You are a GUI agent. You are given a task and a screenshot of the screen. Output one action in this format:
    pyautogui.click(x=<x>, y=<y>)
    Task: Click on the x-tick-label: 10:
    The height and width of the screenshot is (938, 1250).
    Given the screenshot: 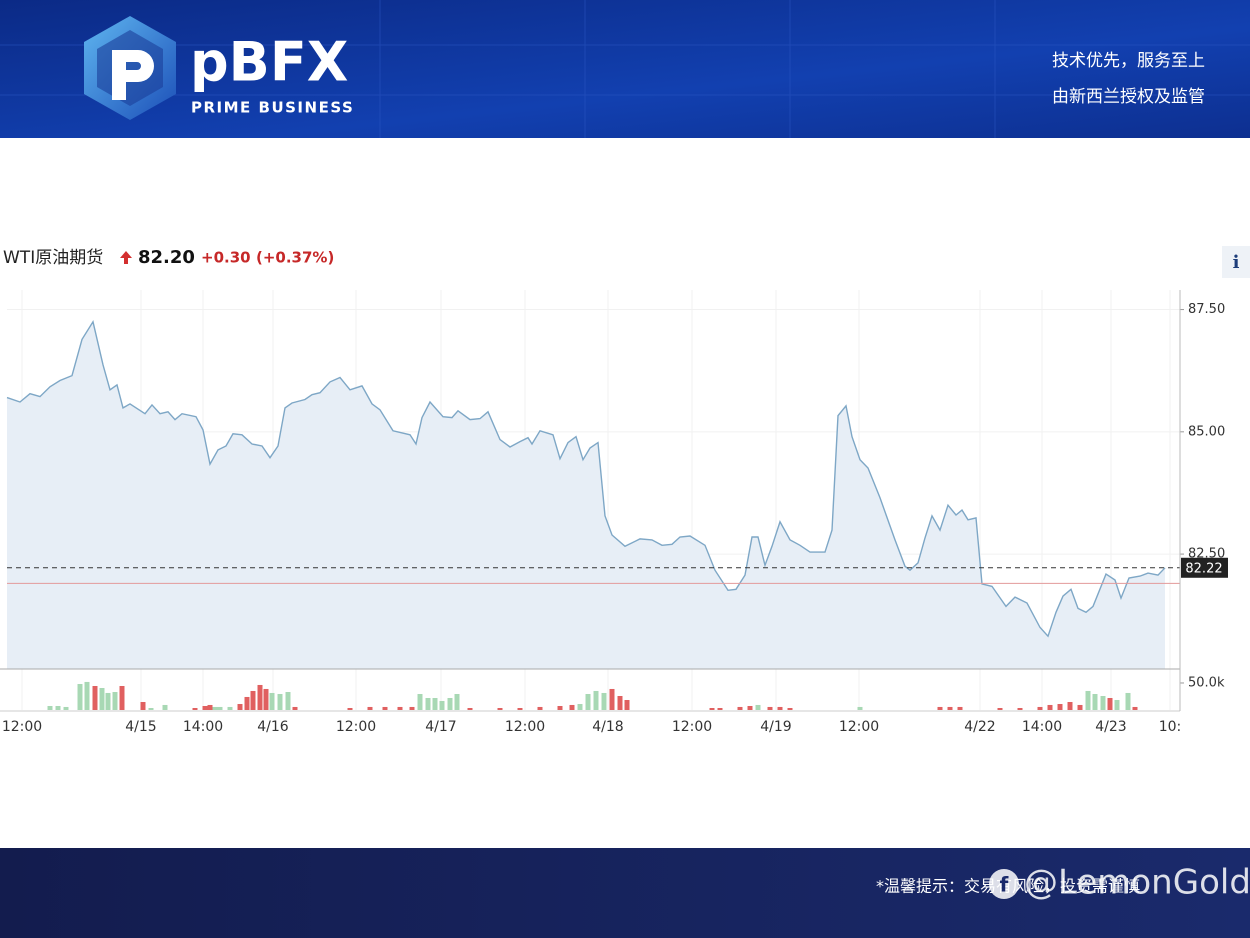 What is the action you would take?
    pyautogui.click(x=1170, y=727)
    